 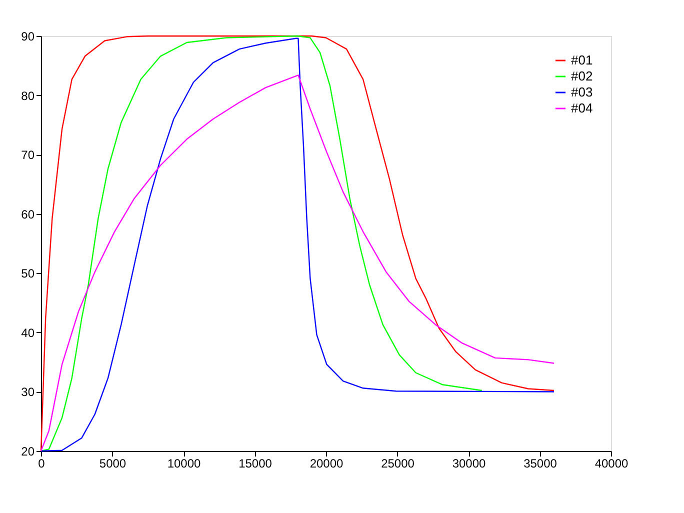 What do you see at coordinates (112, 463) in the screenshot?
I see `x-tick-label: 5000` at bounding box center [112, 463].